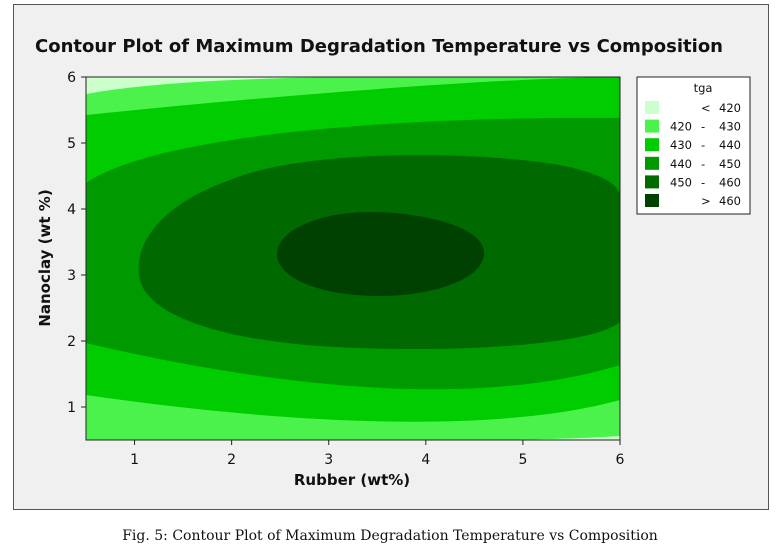  I want to click on legend-entry-low: 440, so click(681, 164).